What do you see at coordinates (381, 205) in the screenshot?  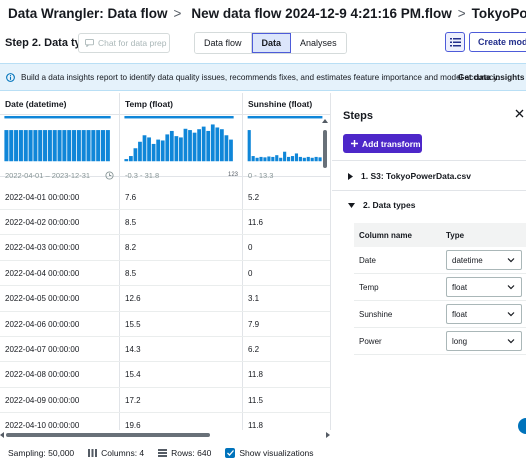 I see `step-item-data-types: 2. Data types` at bounding box center [381, 205].